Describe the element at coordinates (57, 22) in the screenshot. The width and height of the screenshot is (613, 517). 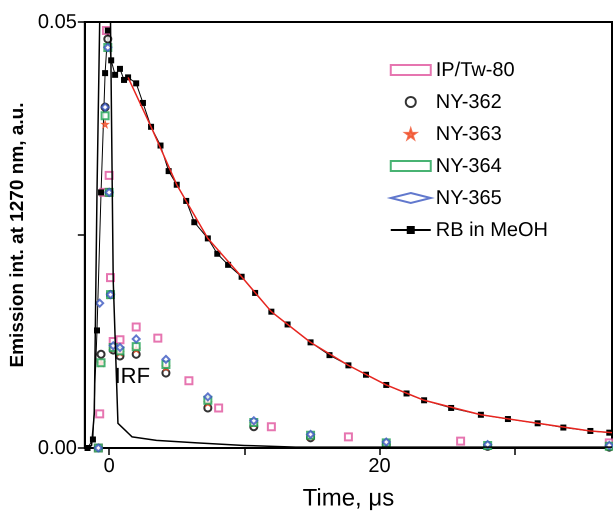
I see `y-tick-label: 0.05` at that location.